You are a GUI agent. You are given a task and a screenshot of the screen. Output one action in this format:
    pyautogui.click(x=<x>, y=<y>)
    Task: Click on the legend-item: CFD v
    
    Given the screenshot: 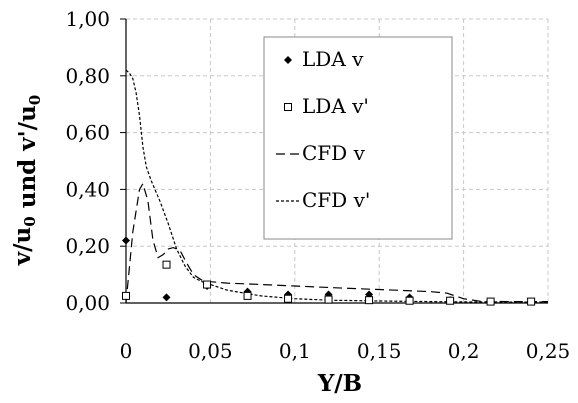 What is the action you would take?
    pyautogui.click(x=321, y=153)
    